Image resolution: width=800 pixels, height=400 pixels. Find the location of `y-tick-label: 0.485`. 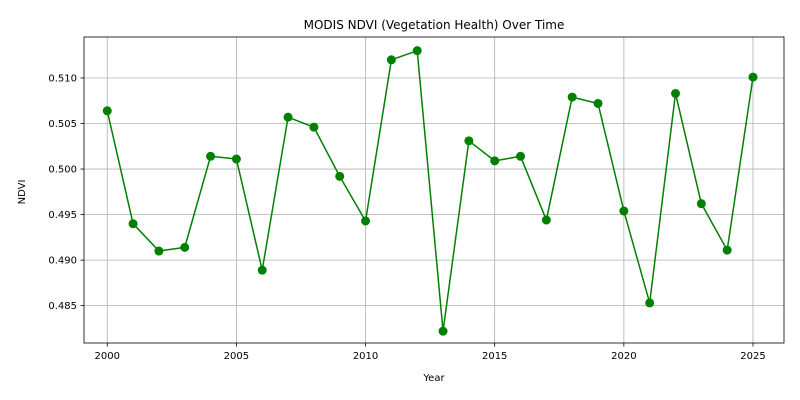

y-tick-label: 0.485 is located at coordinates (62, 306).